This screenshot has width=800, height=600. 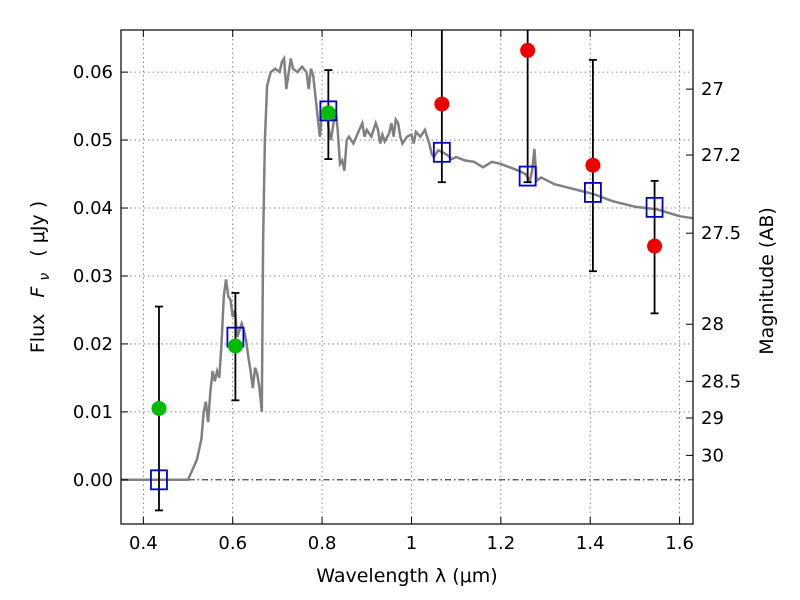 I want to click on x-tick-label: 1.2, so click(x=501, y=543).